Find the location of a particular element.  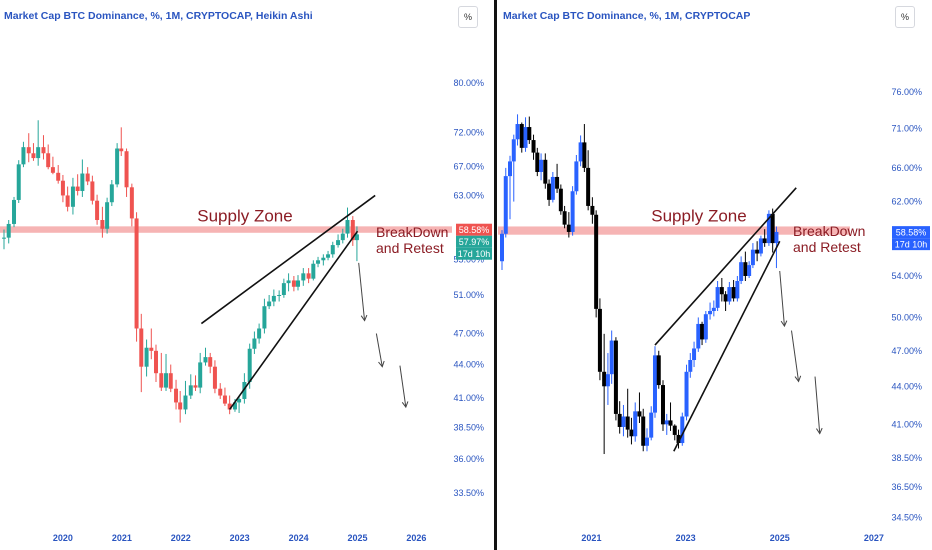

right-supply-zone-label: Supply Zone is located at coordinates (698, 215).